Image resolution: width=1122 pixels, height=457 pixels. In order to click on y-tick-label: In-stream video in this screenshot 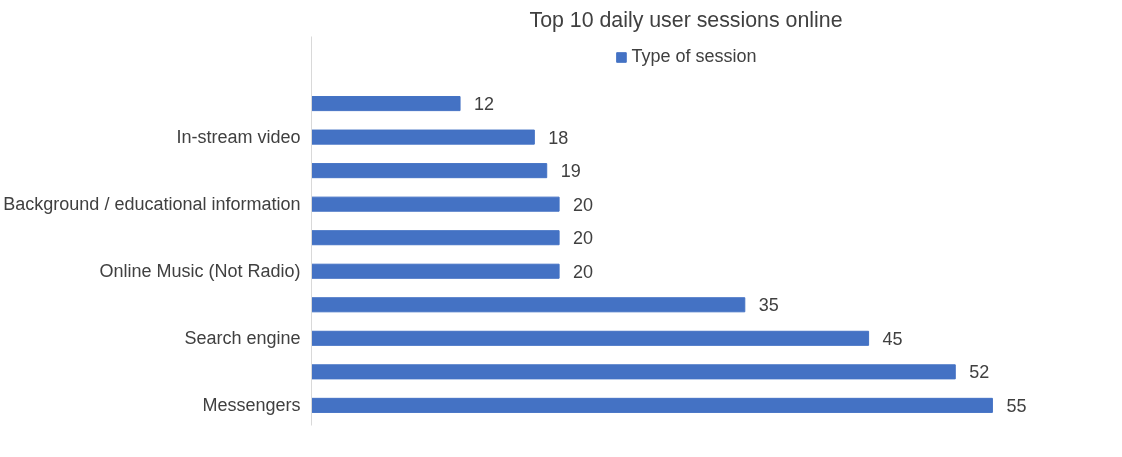, I will do `click(238, 137)`.